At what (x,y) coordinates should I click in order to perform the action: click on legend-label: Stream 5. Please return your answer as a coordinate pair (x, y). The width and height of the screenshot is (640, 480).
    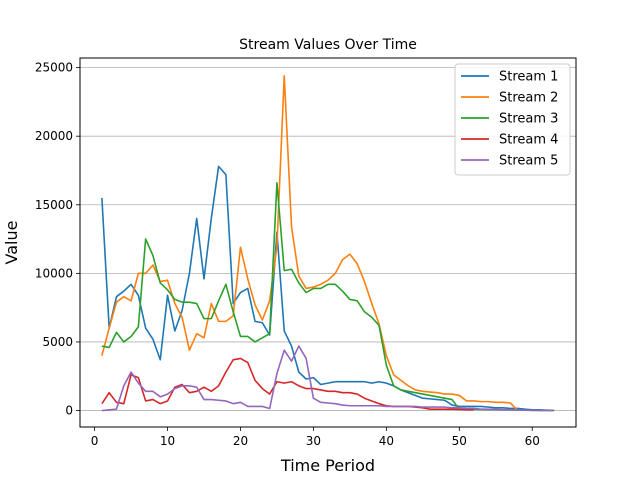
    Looking at the image, I should click on (528, 161).